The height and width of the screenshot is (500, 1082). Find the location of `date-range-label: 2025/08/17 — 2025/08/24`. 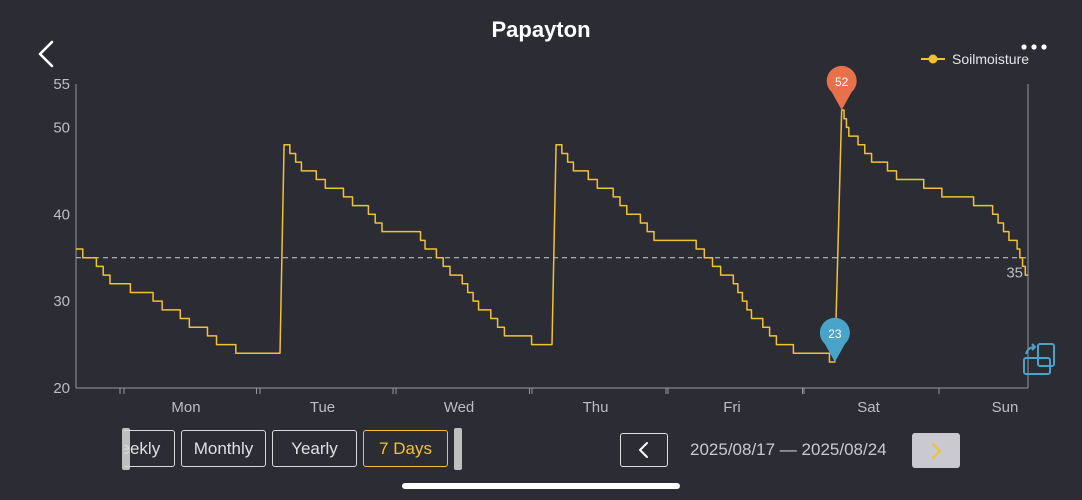

date-range-label: 2025/08/17 — 2025/08/24 is located at coordinates (788, 449).